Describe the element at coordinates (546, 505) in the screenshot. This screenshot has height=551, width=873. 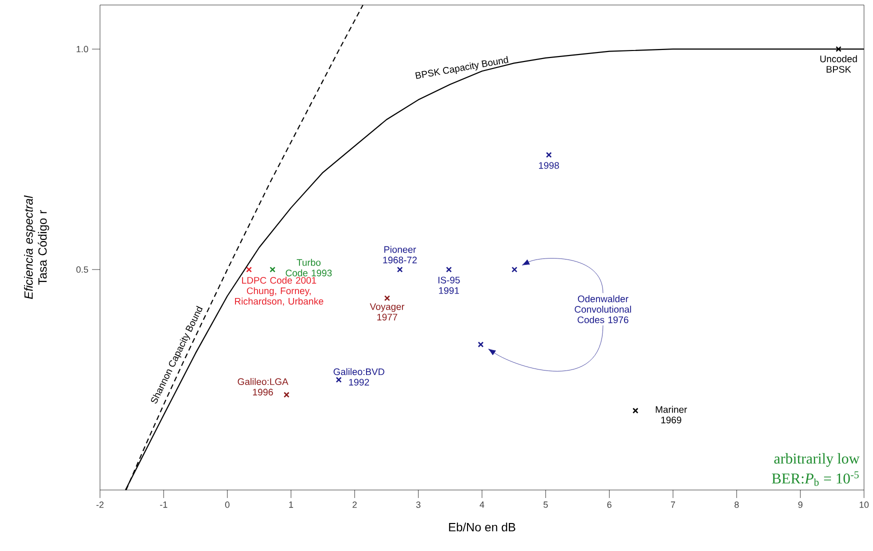
I see `x-tick-label: 5` at that location.